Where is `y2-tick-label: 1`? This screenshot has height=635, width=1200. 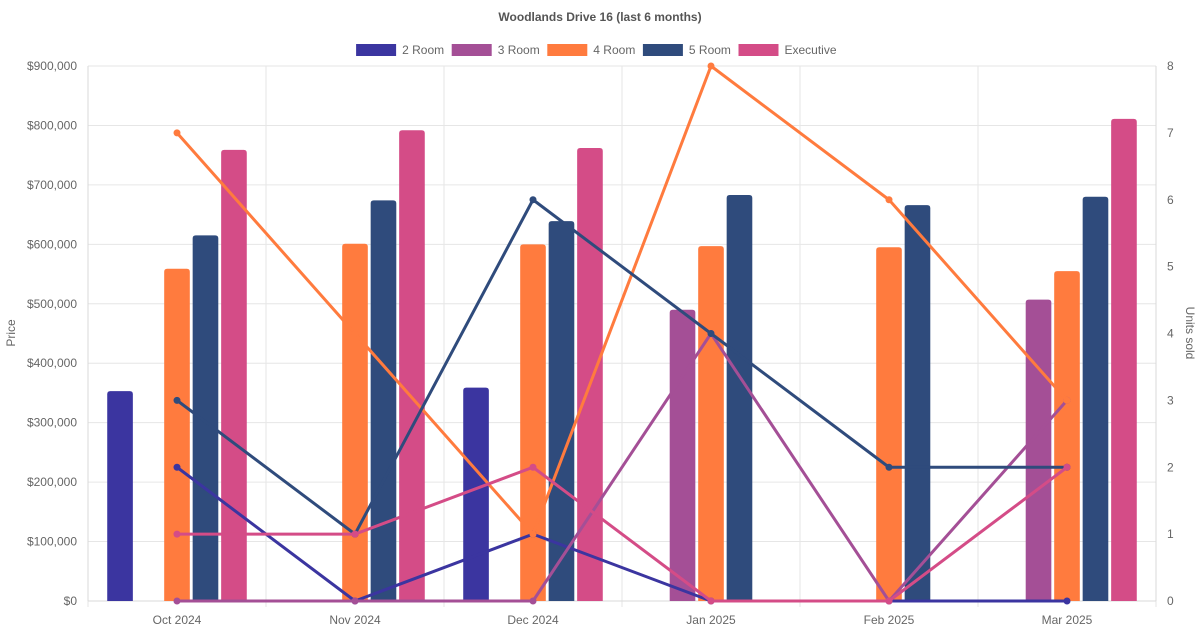
y2-tick-label: 1 is located at coordinates (1170, 534).